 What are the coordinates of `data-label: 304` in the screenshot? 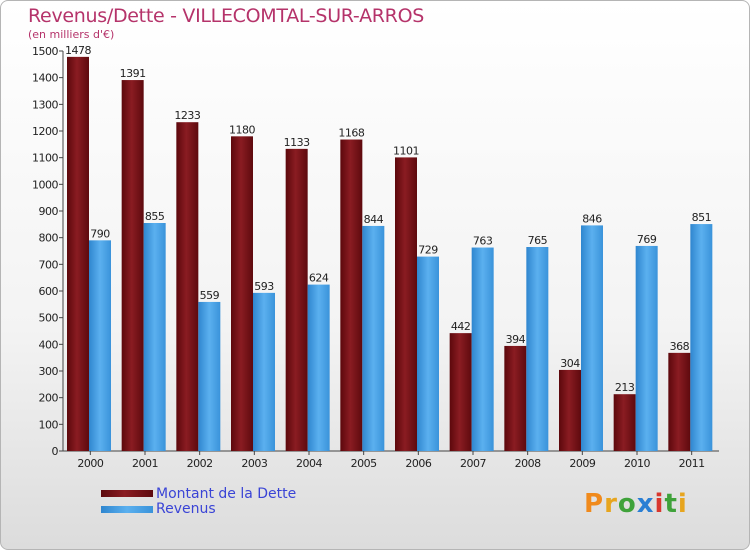 It's located at (570, 363).